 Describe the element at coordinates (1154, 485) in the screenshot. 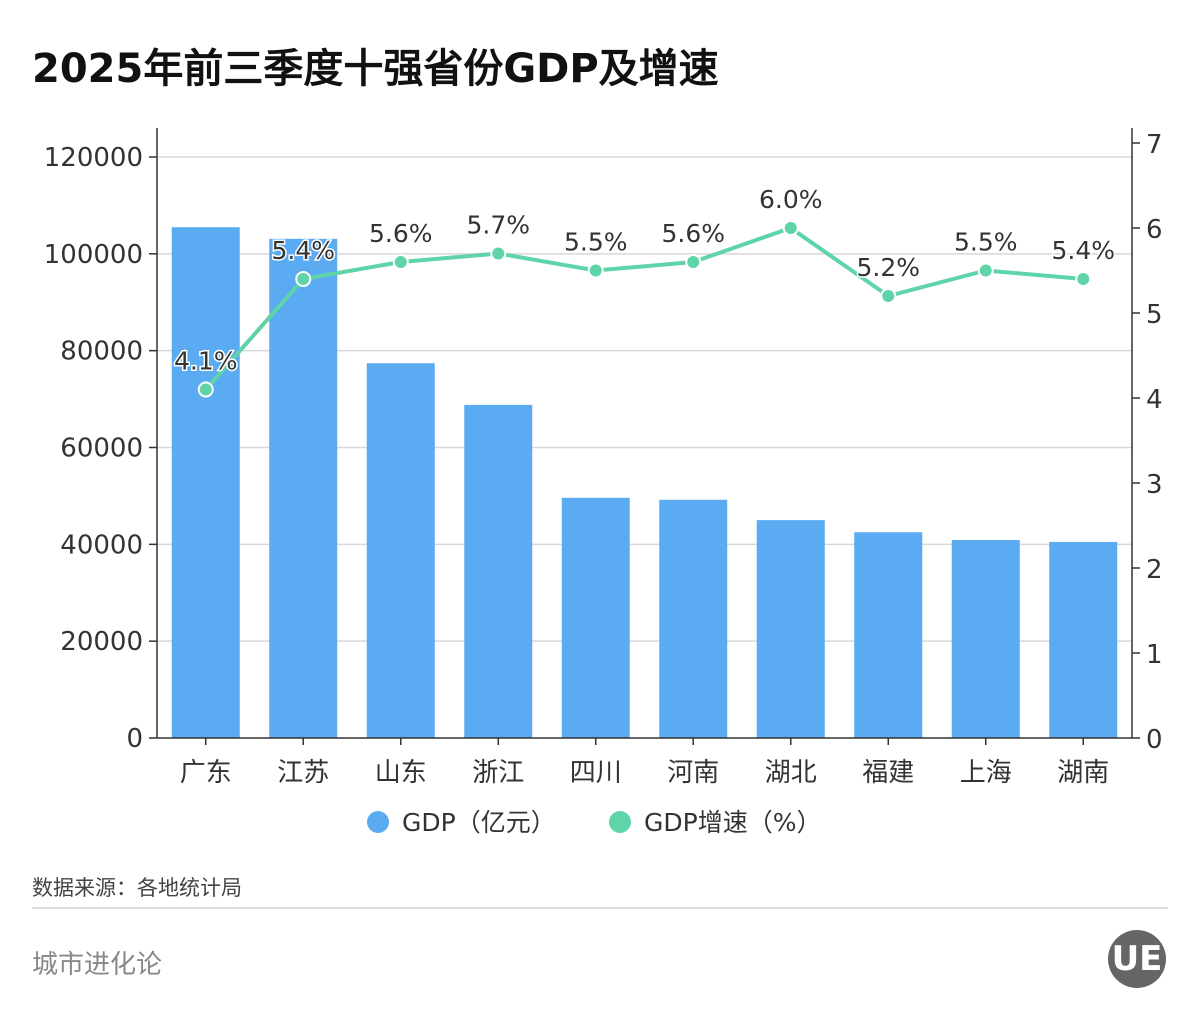

I see `y-right-tick-label: 3` at that location.